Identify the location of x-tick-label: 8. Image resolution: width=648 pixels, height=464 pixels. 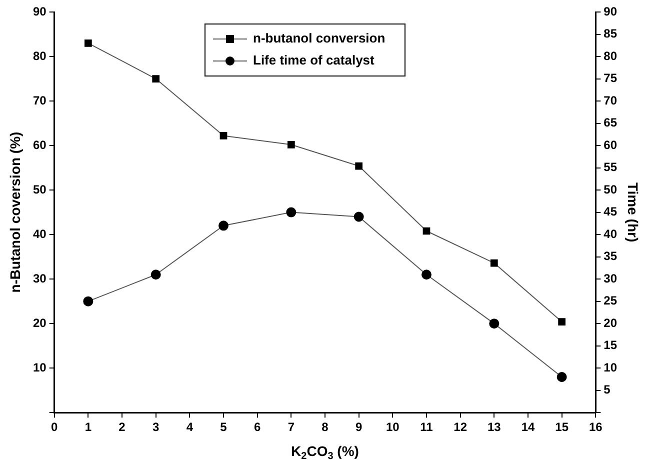
(325, 427).